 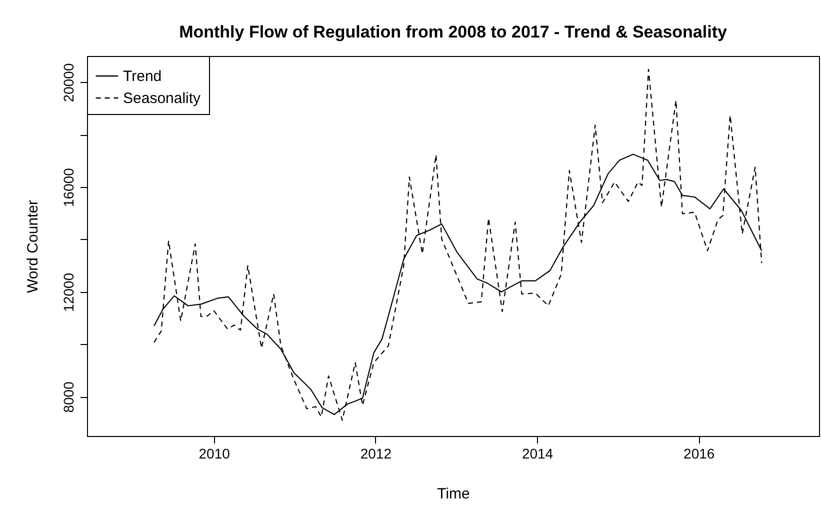 What do you see at coordinates (142, 76) in the screenshot?
I see `legend-label: Trend` at bounding box center [142, 76].